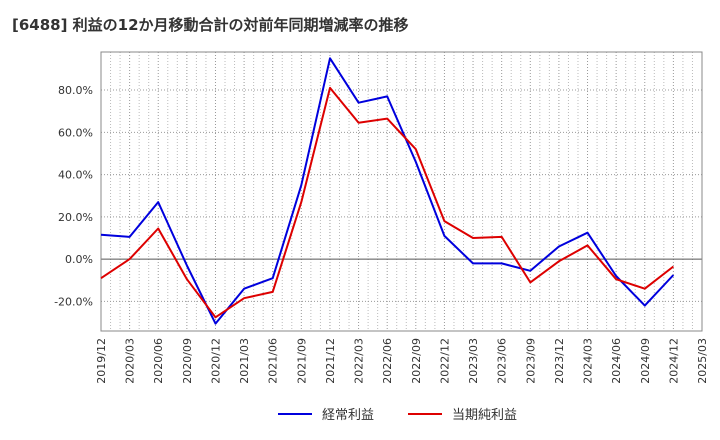  Describe the element at coordinates (616, 361) in the screenshot. I see `x-tick-label: 2024/06` at that location.